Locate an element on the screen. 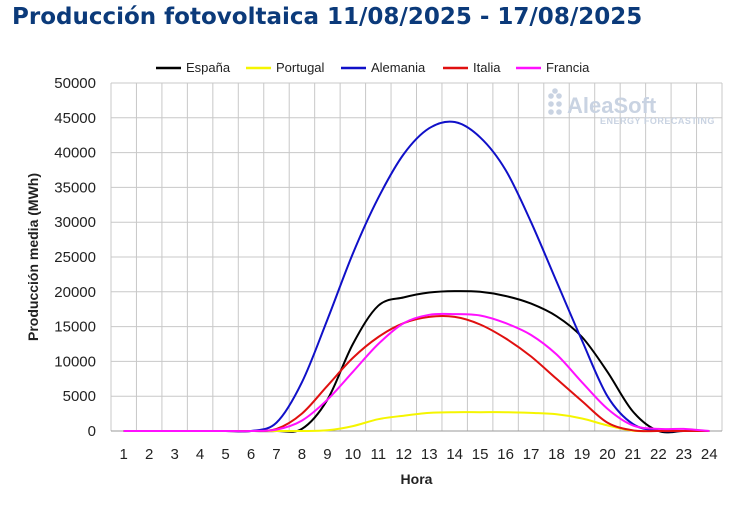 The image size is (730, 509). legend-label: Alemania is located at coordinates (398, 67).